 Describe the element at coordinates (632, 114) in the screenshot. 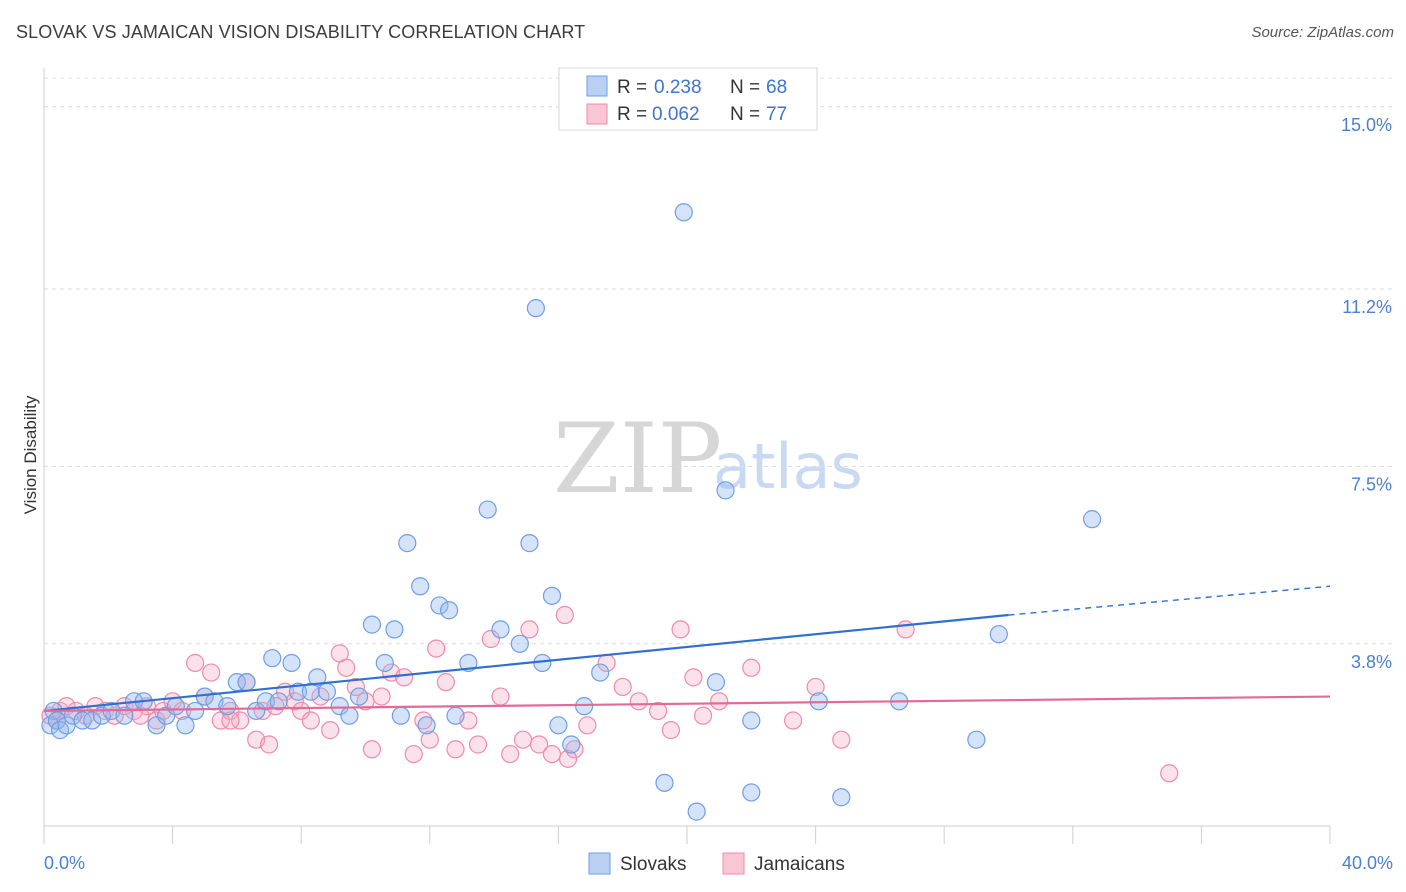

I see `legend-r-label-jamaicans: R =` at that location.